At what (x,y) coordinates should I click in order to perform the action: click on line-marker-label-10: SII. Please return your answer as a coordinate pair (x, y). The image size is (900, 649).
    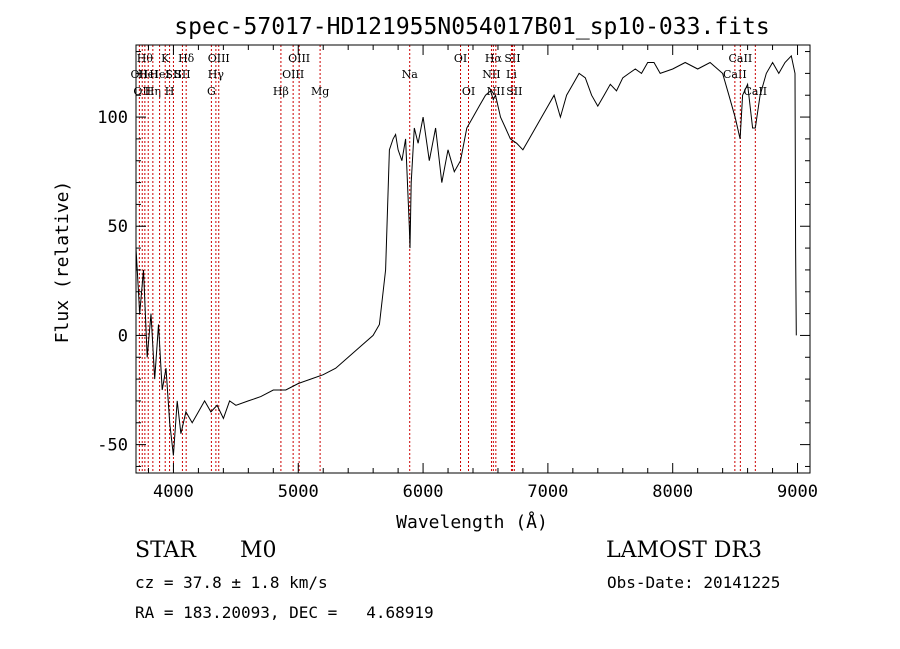
    Looking at the image, I should click on (182, 74).